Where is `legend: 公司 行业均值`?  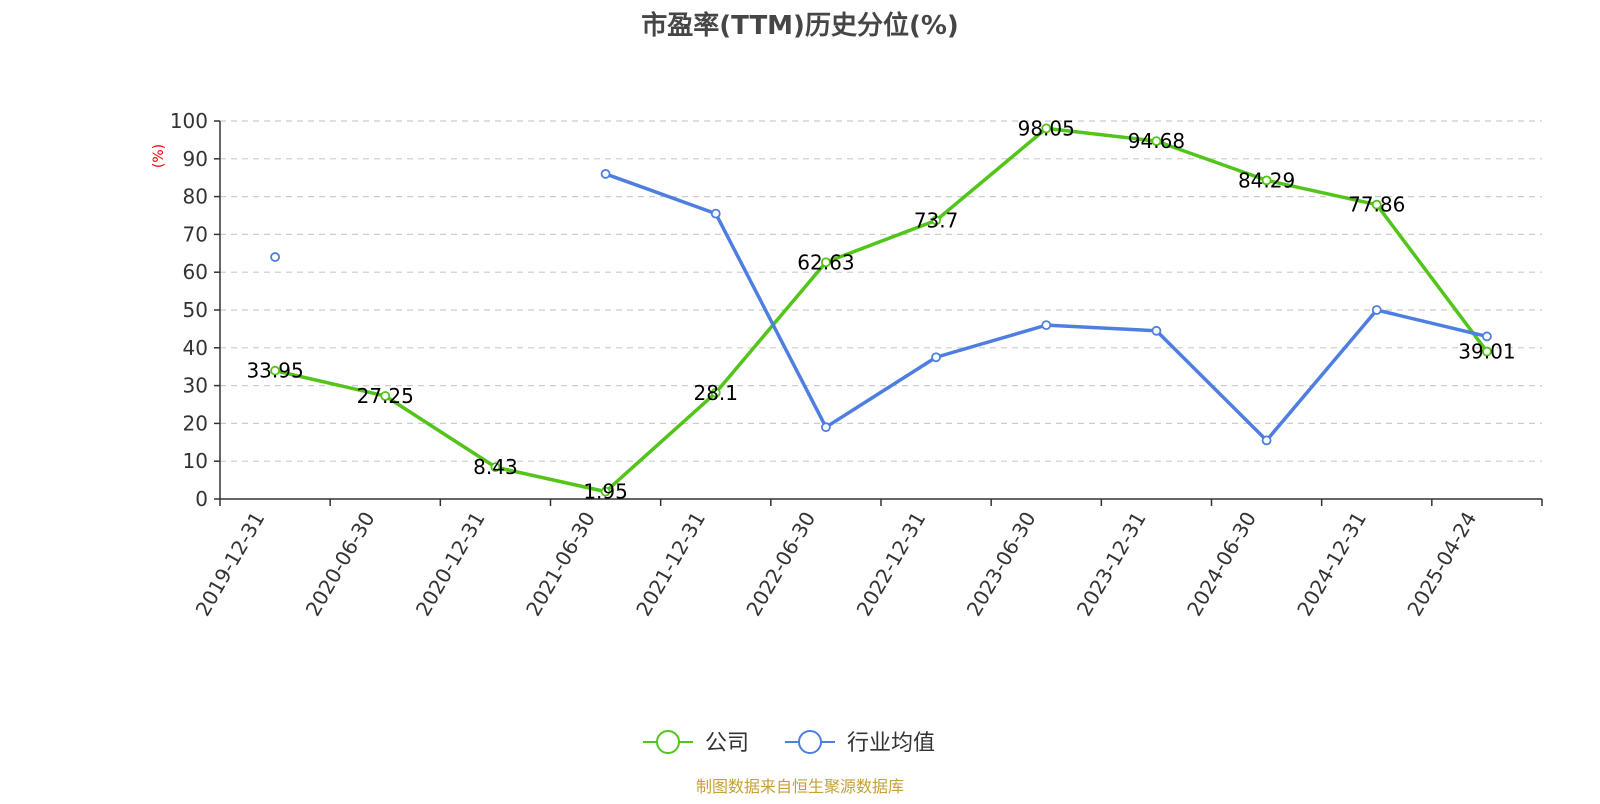 legend: 公司 行业均值 is located at coordinates (789, 743).